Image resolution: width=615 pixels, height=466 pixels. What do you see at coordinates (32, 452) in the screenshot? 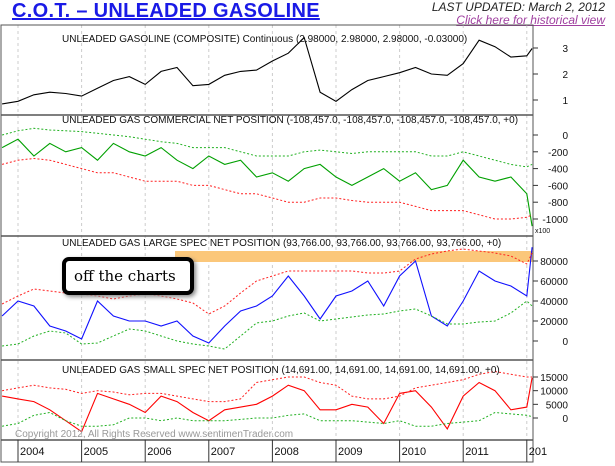
I see `x-tick-label: 2004` at bounding box center [32, 452].